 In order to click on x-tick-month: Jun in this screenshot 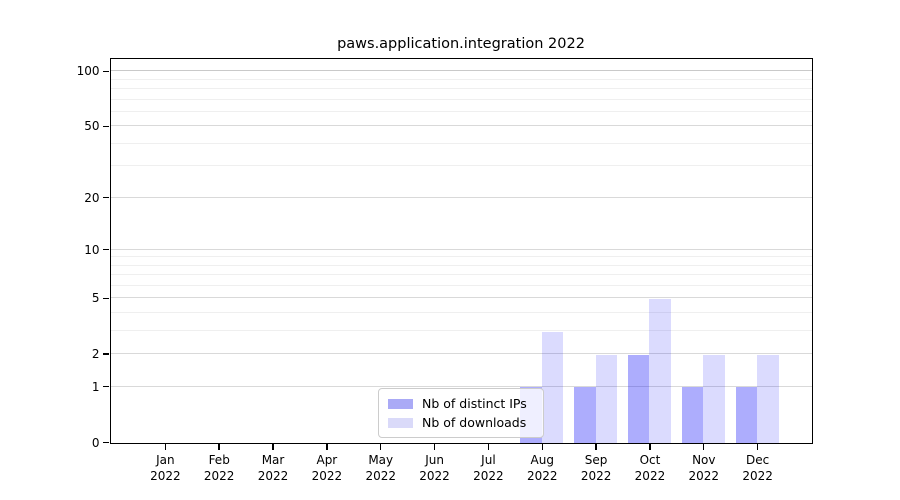, I will do `click(434, 459)`.